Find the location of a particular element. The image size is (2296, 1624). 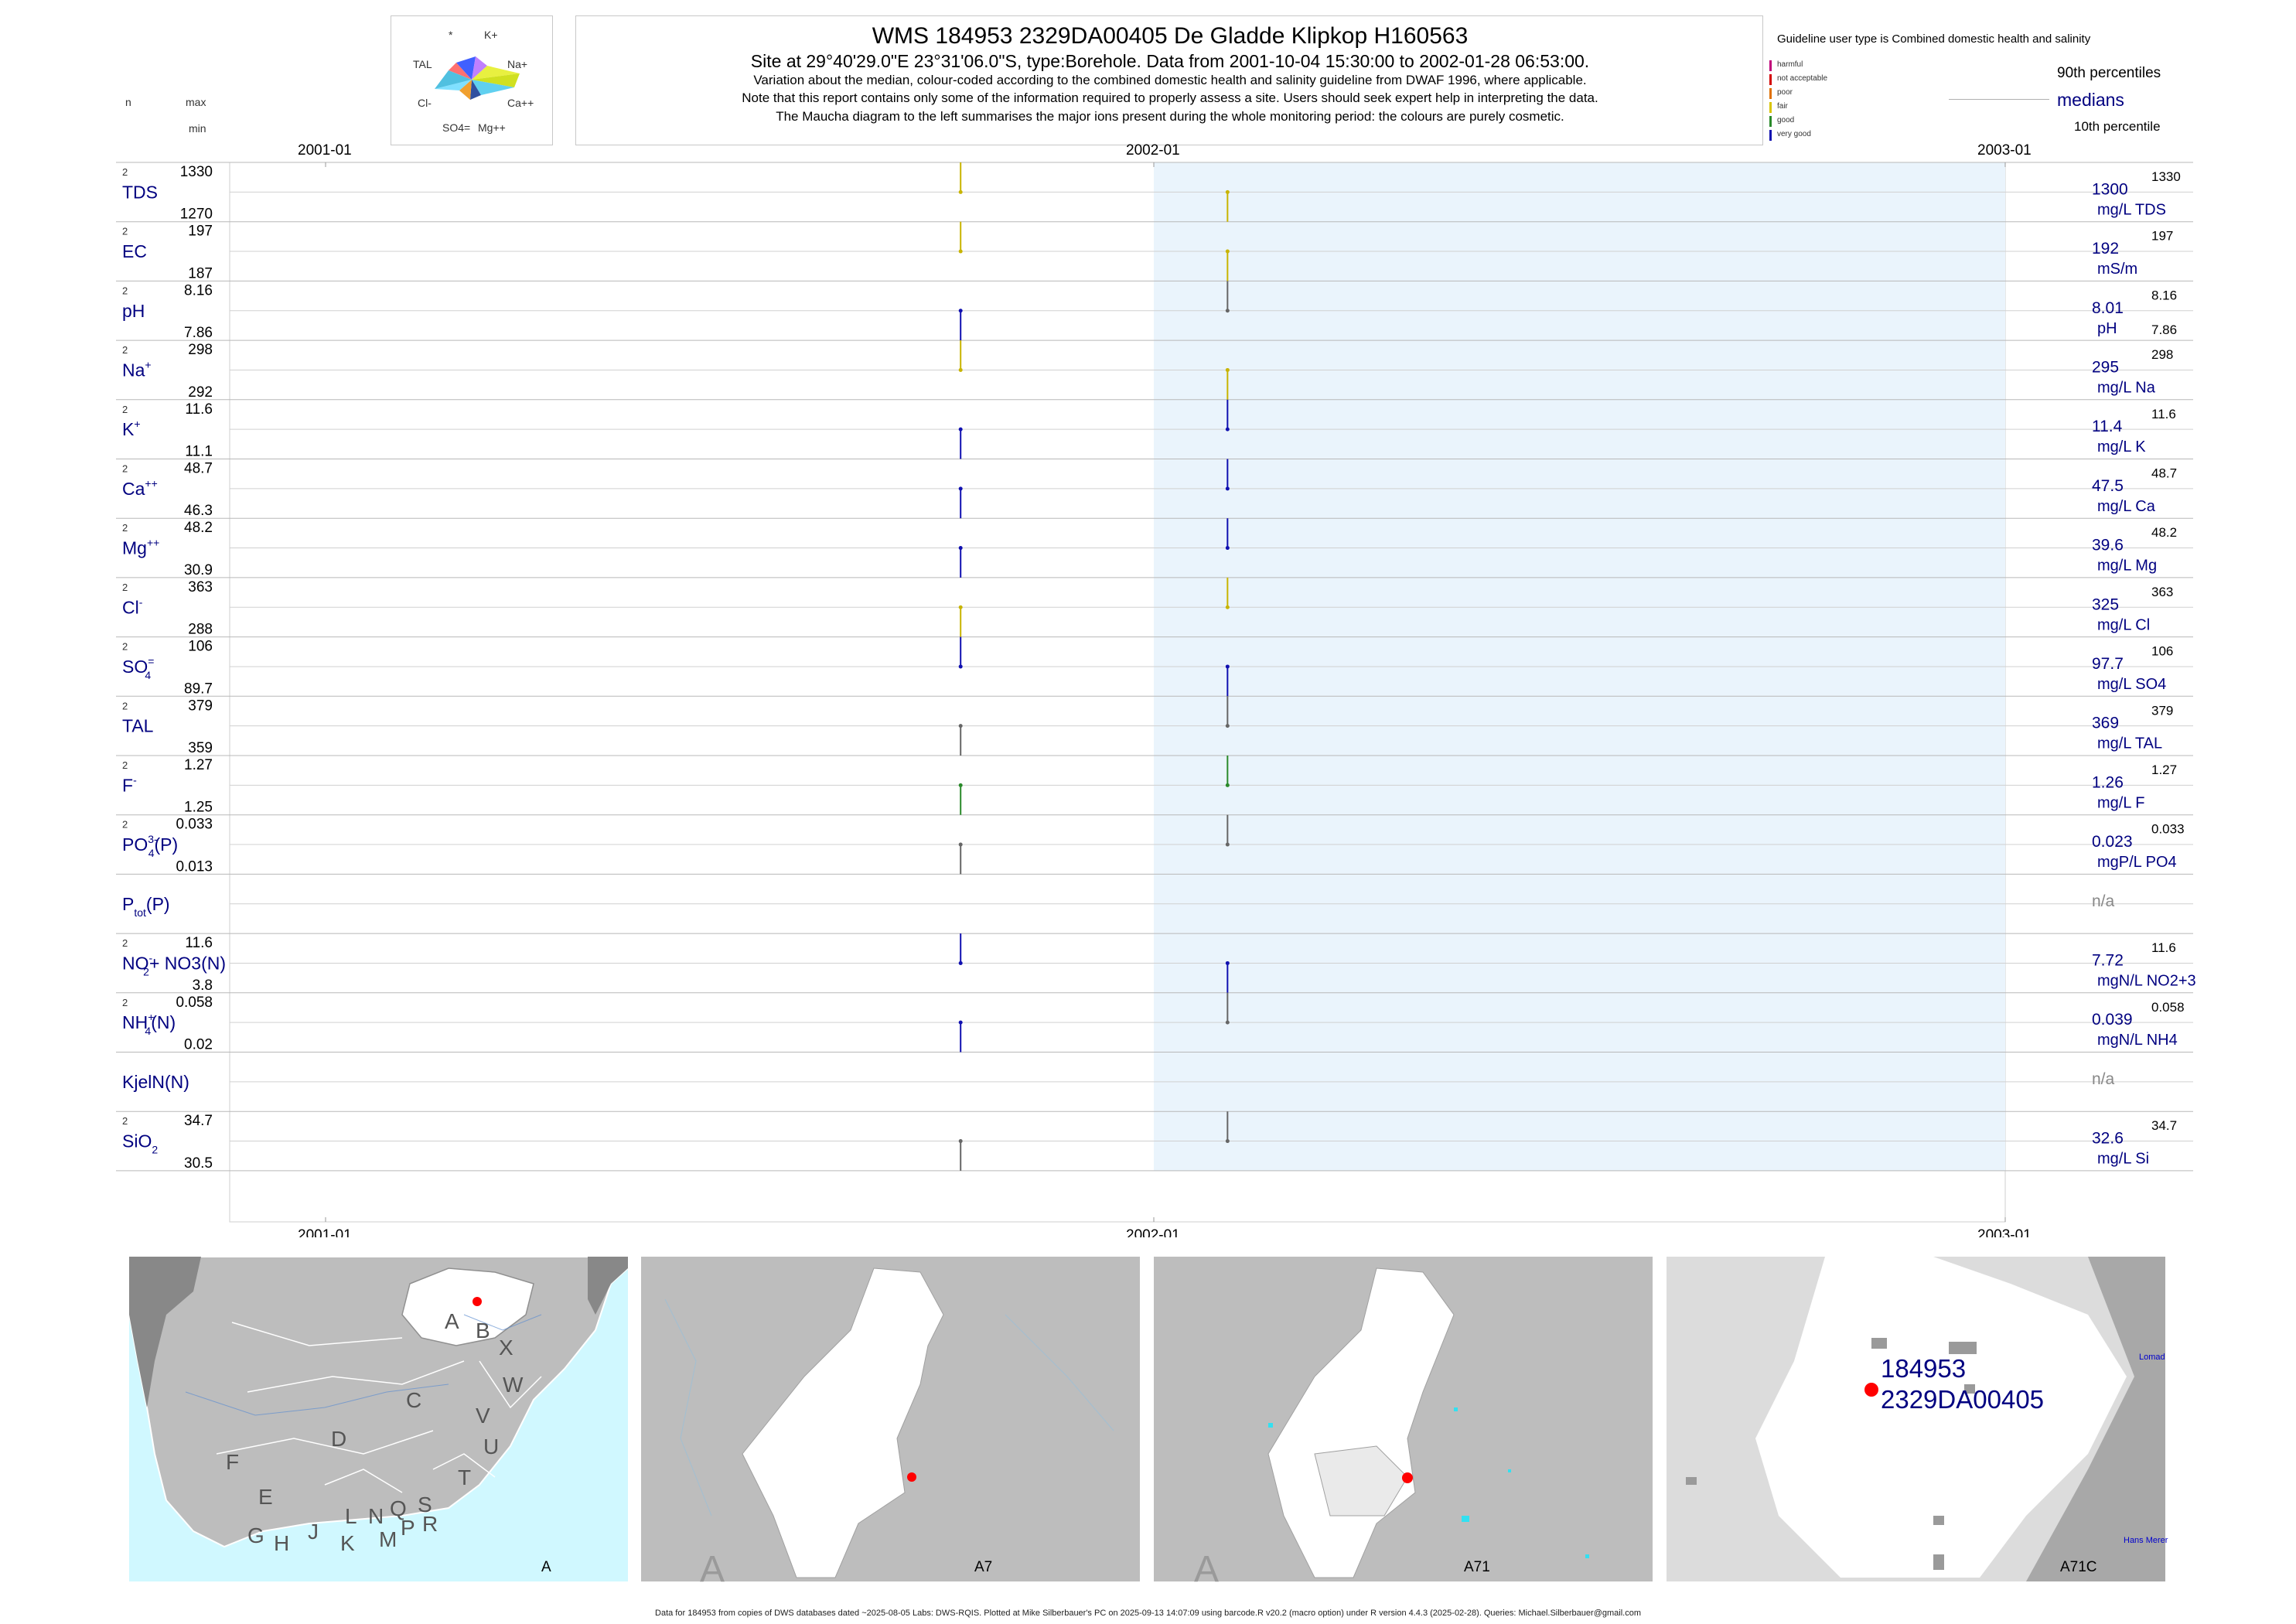

site-marker is located at coordinates (1871, 1390).